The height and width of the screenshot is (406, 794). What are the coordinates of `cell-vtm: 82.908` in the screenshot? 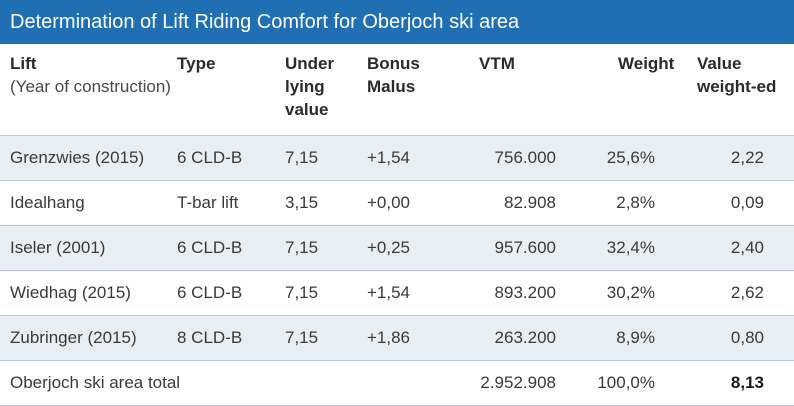 It's located at (529, 203).